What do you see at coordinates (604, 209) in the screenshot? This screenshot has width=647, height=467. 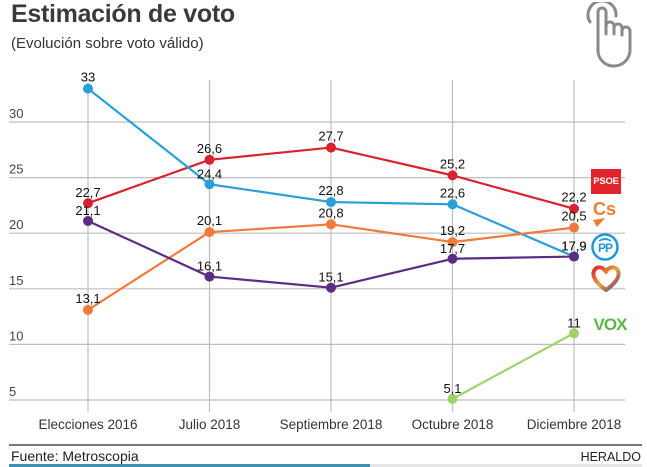 I see `svg-text: Cs` at bounding box center [604, 209].